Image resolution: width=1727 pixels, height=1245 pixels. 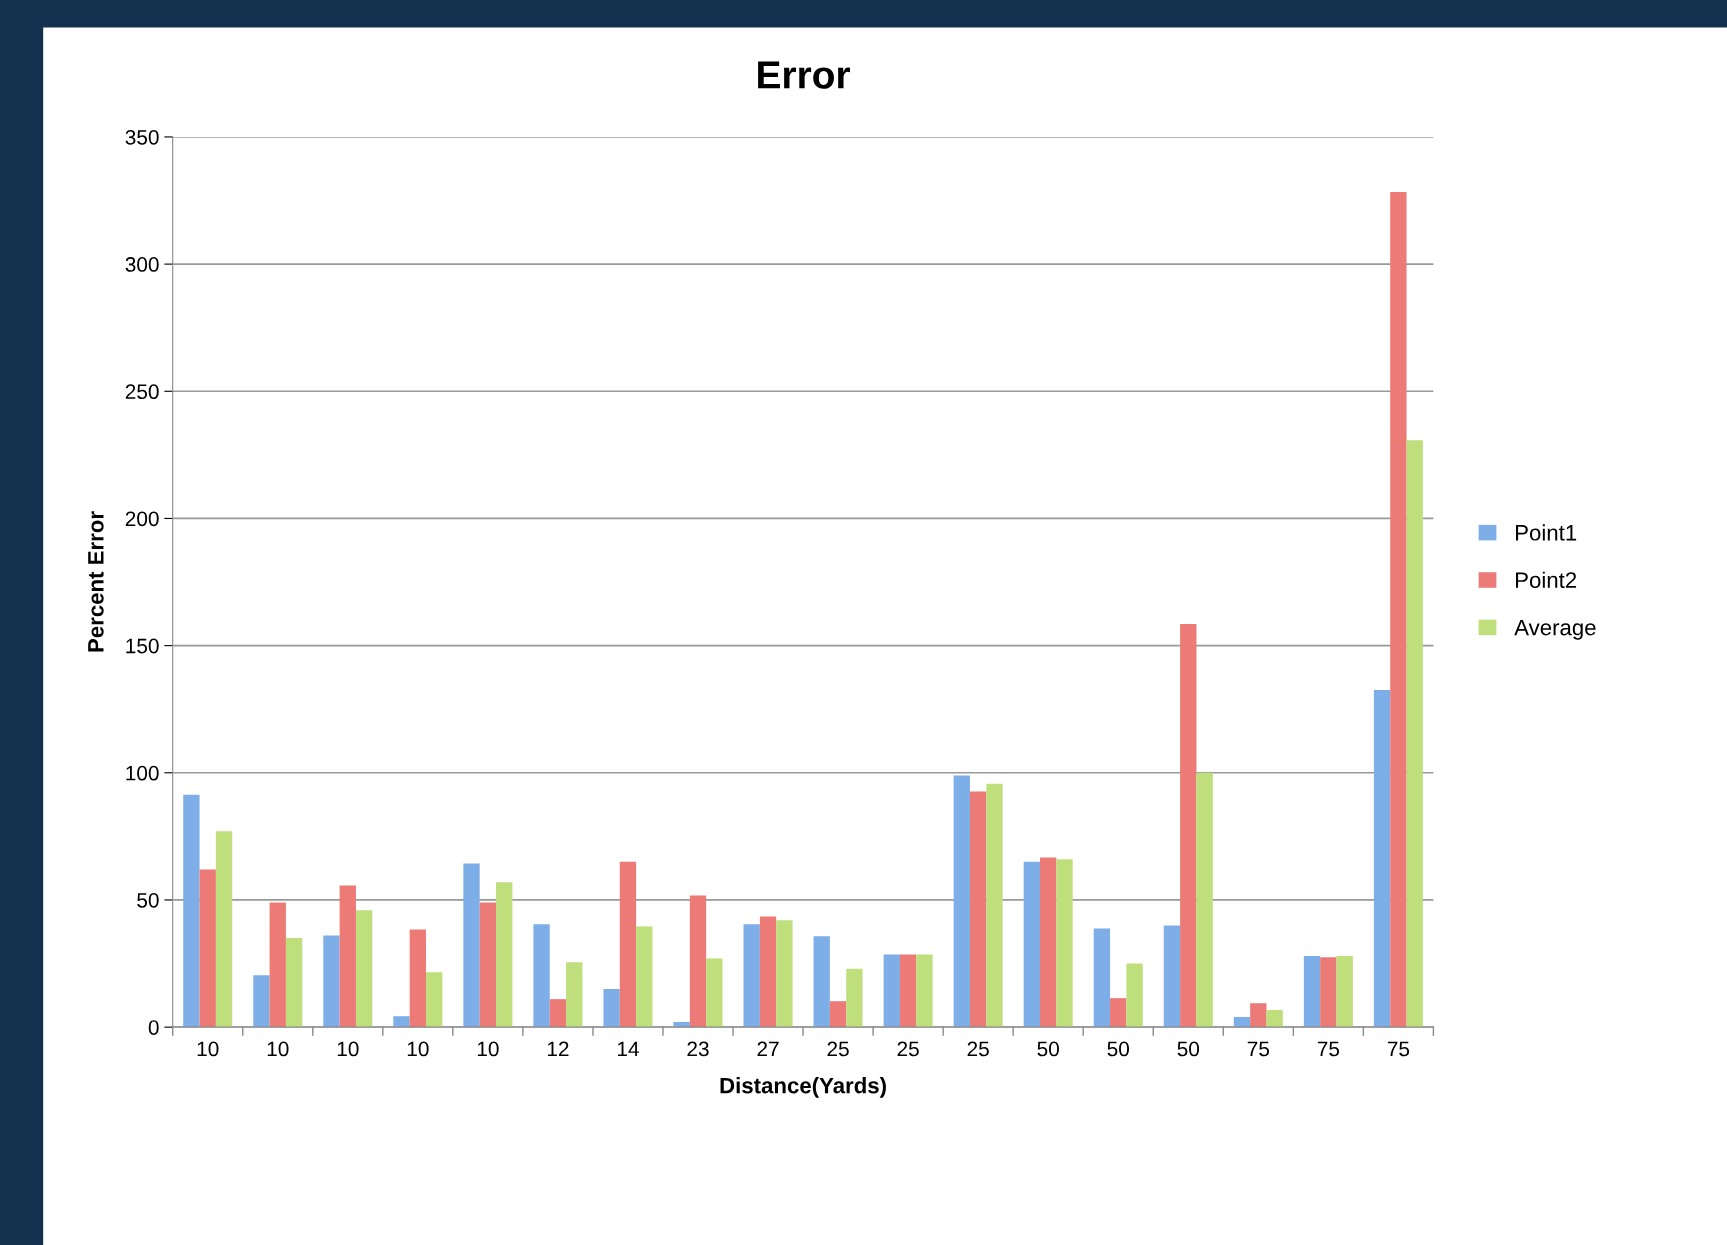 What do you see at coordinates (1546, 532) in the screenshot?
I see `legend-label: Point1` at bounding box center [1546, 532].